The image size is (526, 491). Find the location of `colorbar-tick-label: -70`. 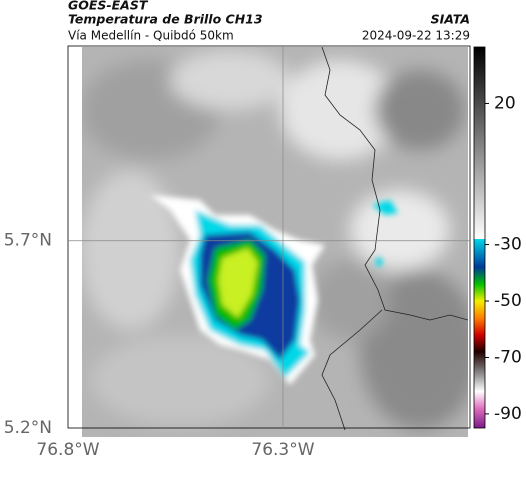

colorbar-tick-label: -70 is located at coordinates (508, 357).